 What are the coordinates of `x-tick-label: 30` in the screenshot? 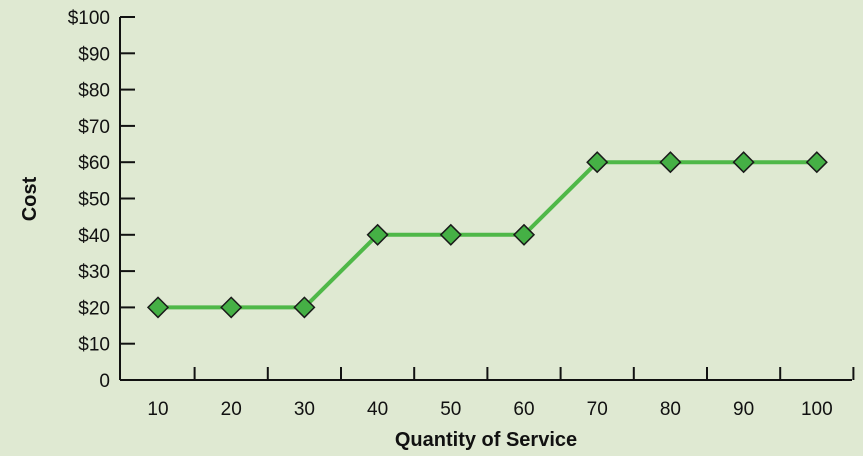 It's located at (304, 409).